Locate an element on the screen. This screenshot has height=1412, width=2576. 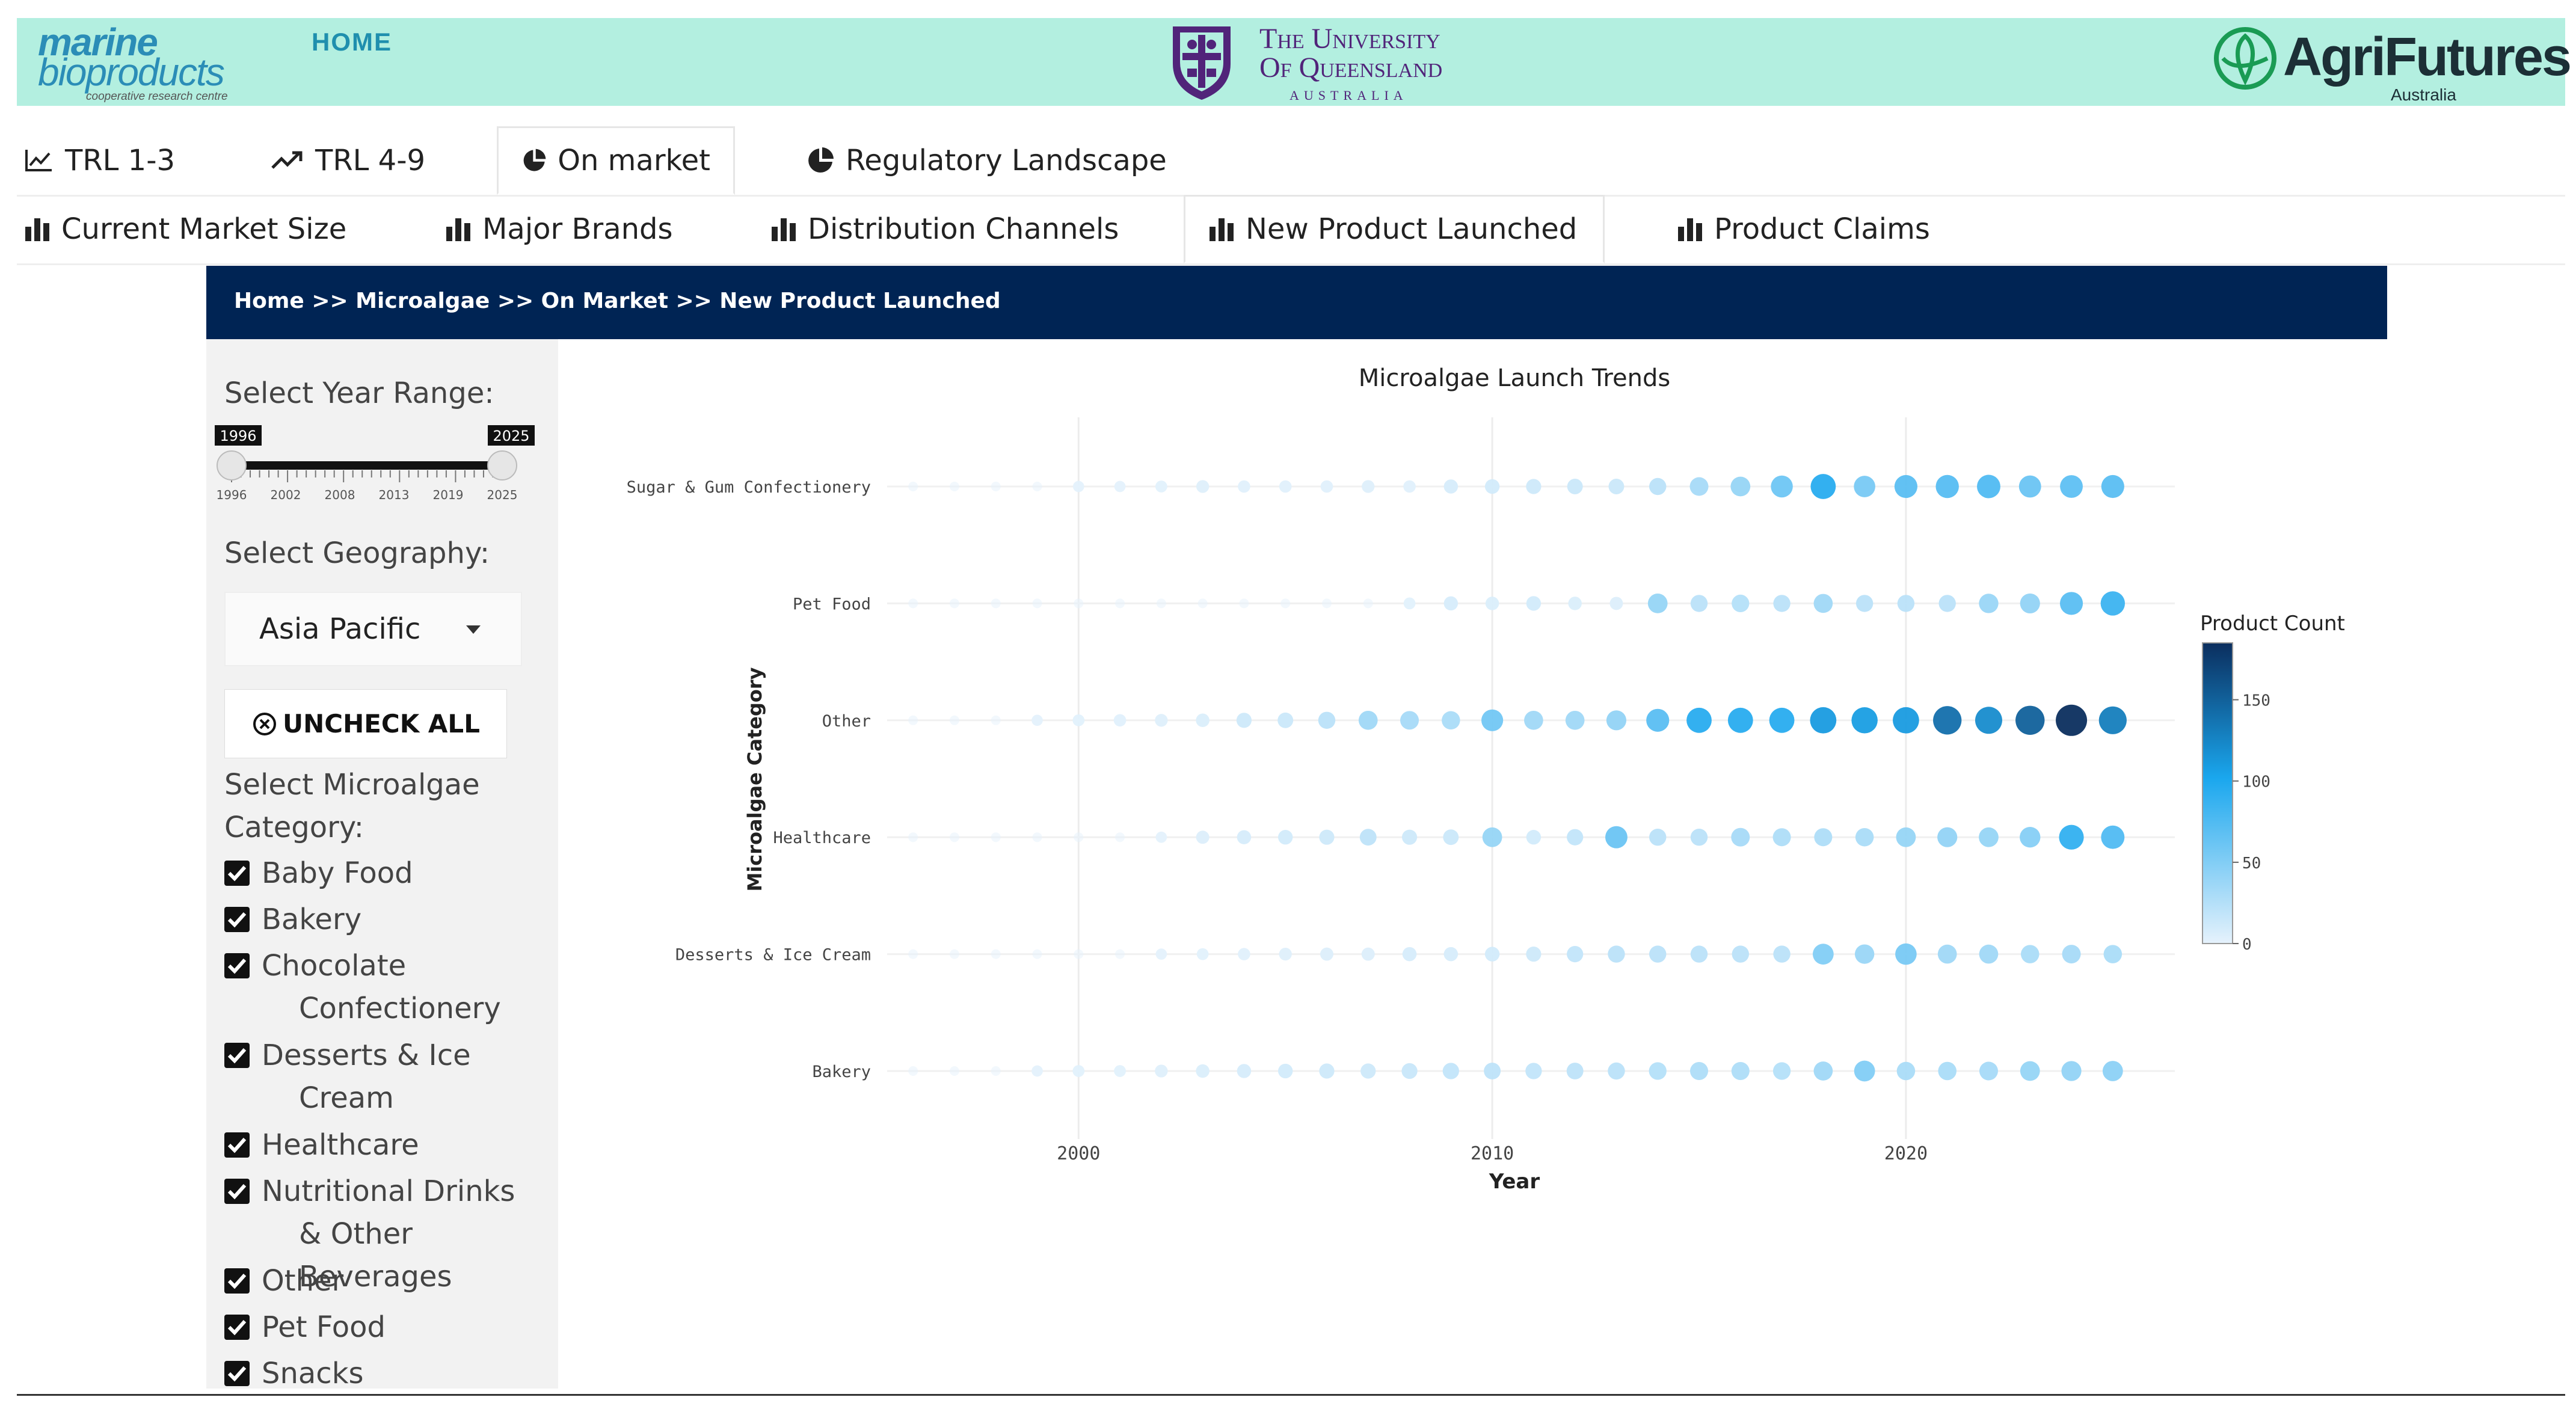
line-chart-icon is located at coordinates (38, 160).